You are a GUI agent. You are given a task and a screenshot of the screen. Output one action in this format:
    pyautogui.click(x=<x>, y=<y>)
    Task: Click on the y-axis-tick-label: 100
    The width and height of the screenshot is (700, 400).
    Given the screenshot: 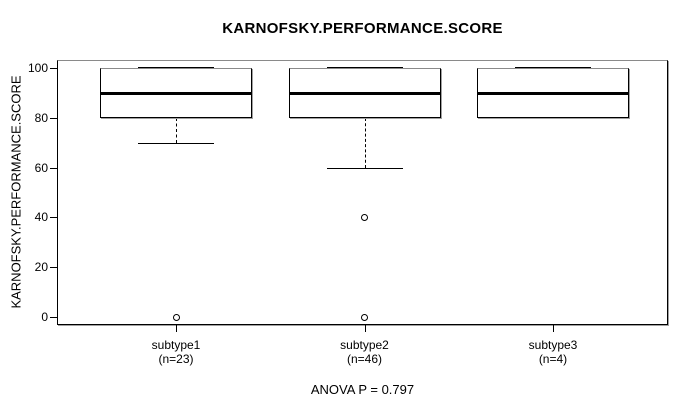 What is the action you would take?
    pyautogui.click(x=37, y=68)
    